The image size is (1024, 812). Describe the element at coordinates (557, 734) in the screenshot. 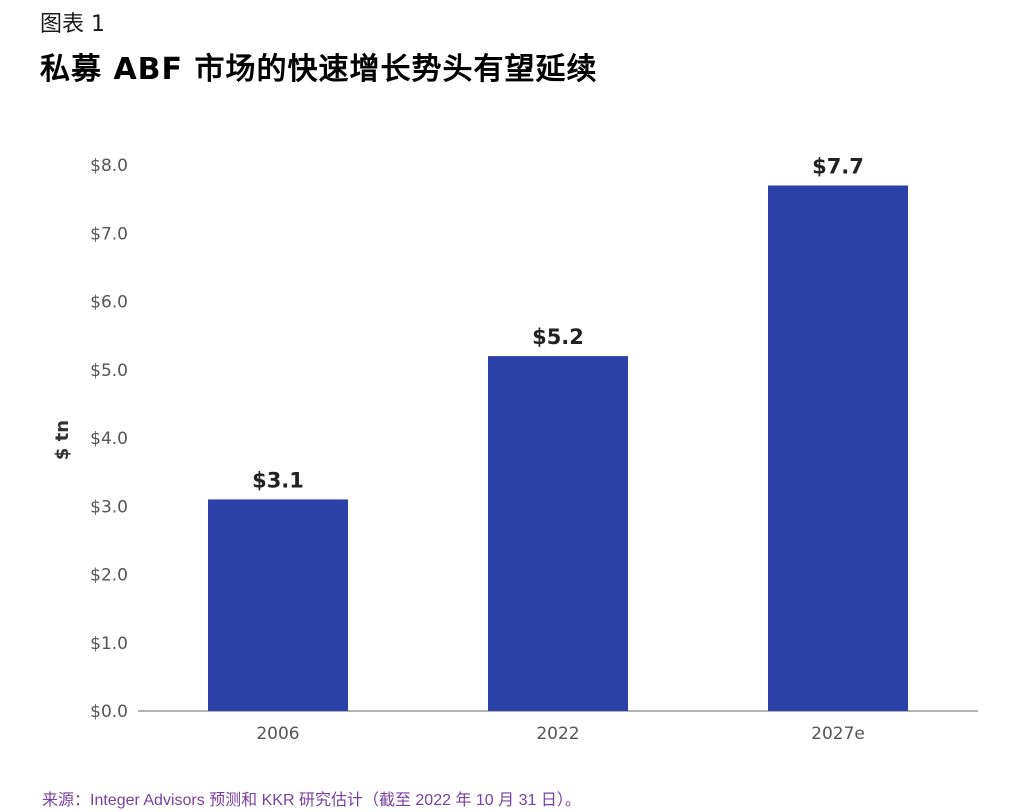

I see `x-tick-label: 2022` at that location.